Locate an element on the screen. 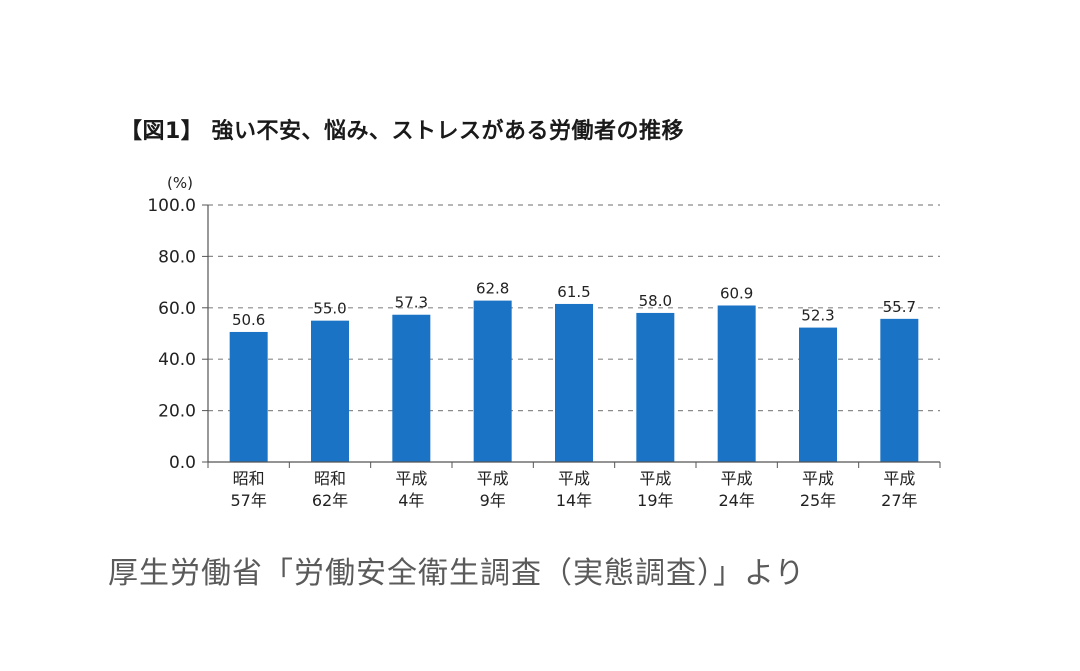 The height and width of the screenshot is (671, 1080). y-tick-label: 20.0 is located at coordinates (177, 412).